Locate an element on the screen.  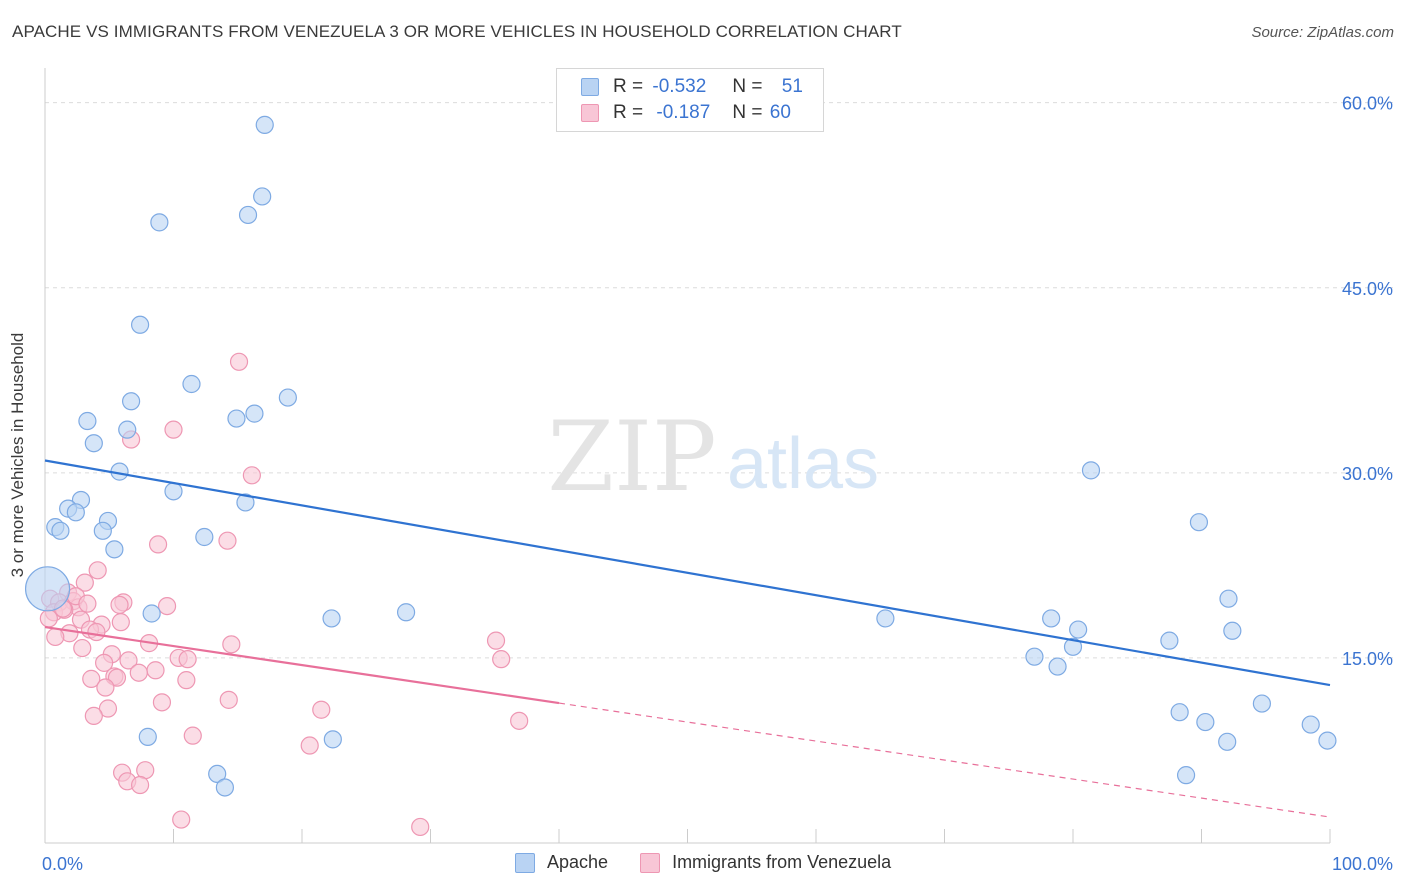
apache-r-value: -0.532 is located at coordinates (679, 86).